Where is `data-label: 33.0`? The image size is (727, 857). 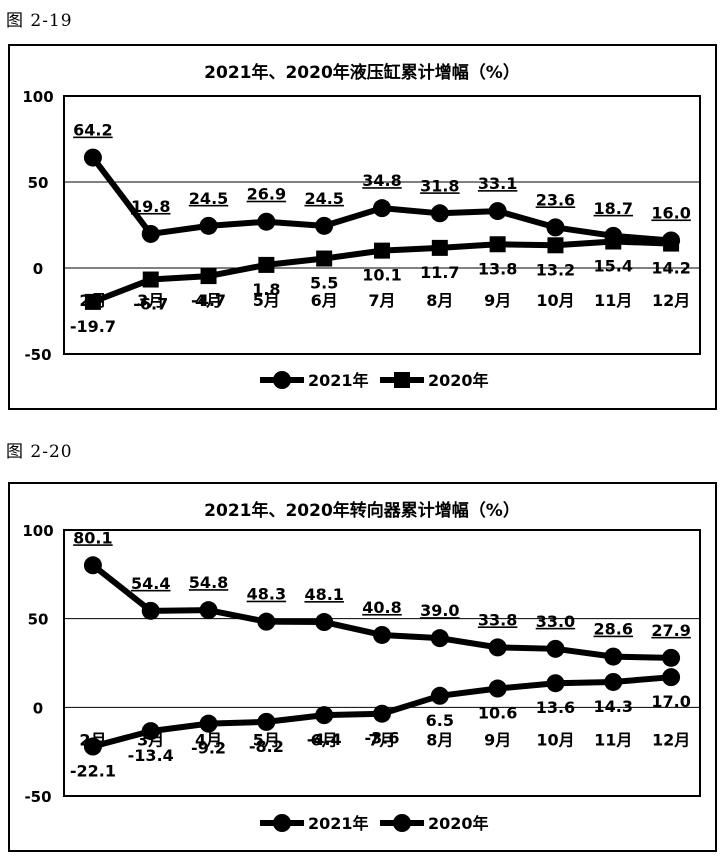 data-label: 33.0 is located at coordinates (555, 621).